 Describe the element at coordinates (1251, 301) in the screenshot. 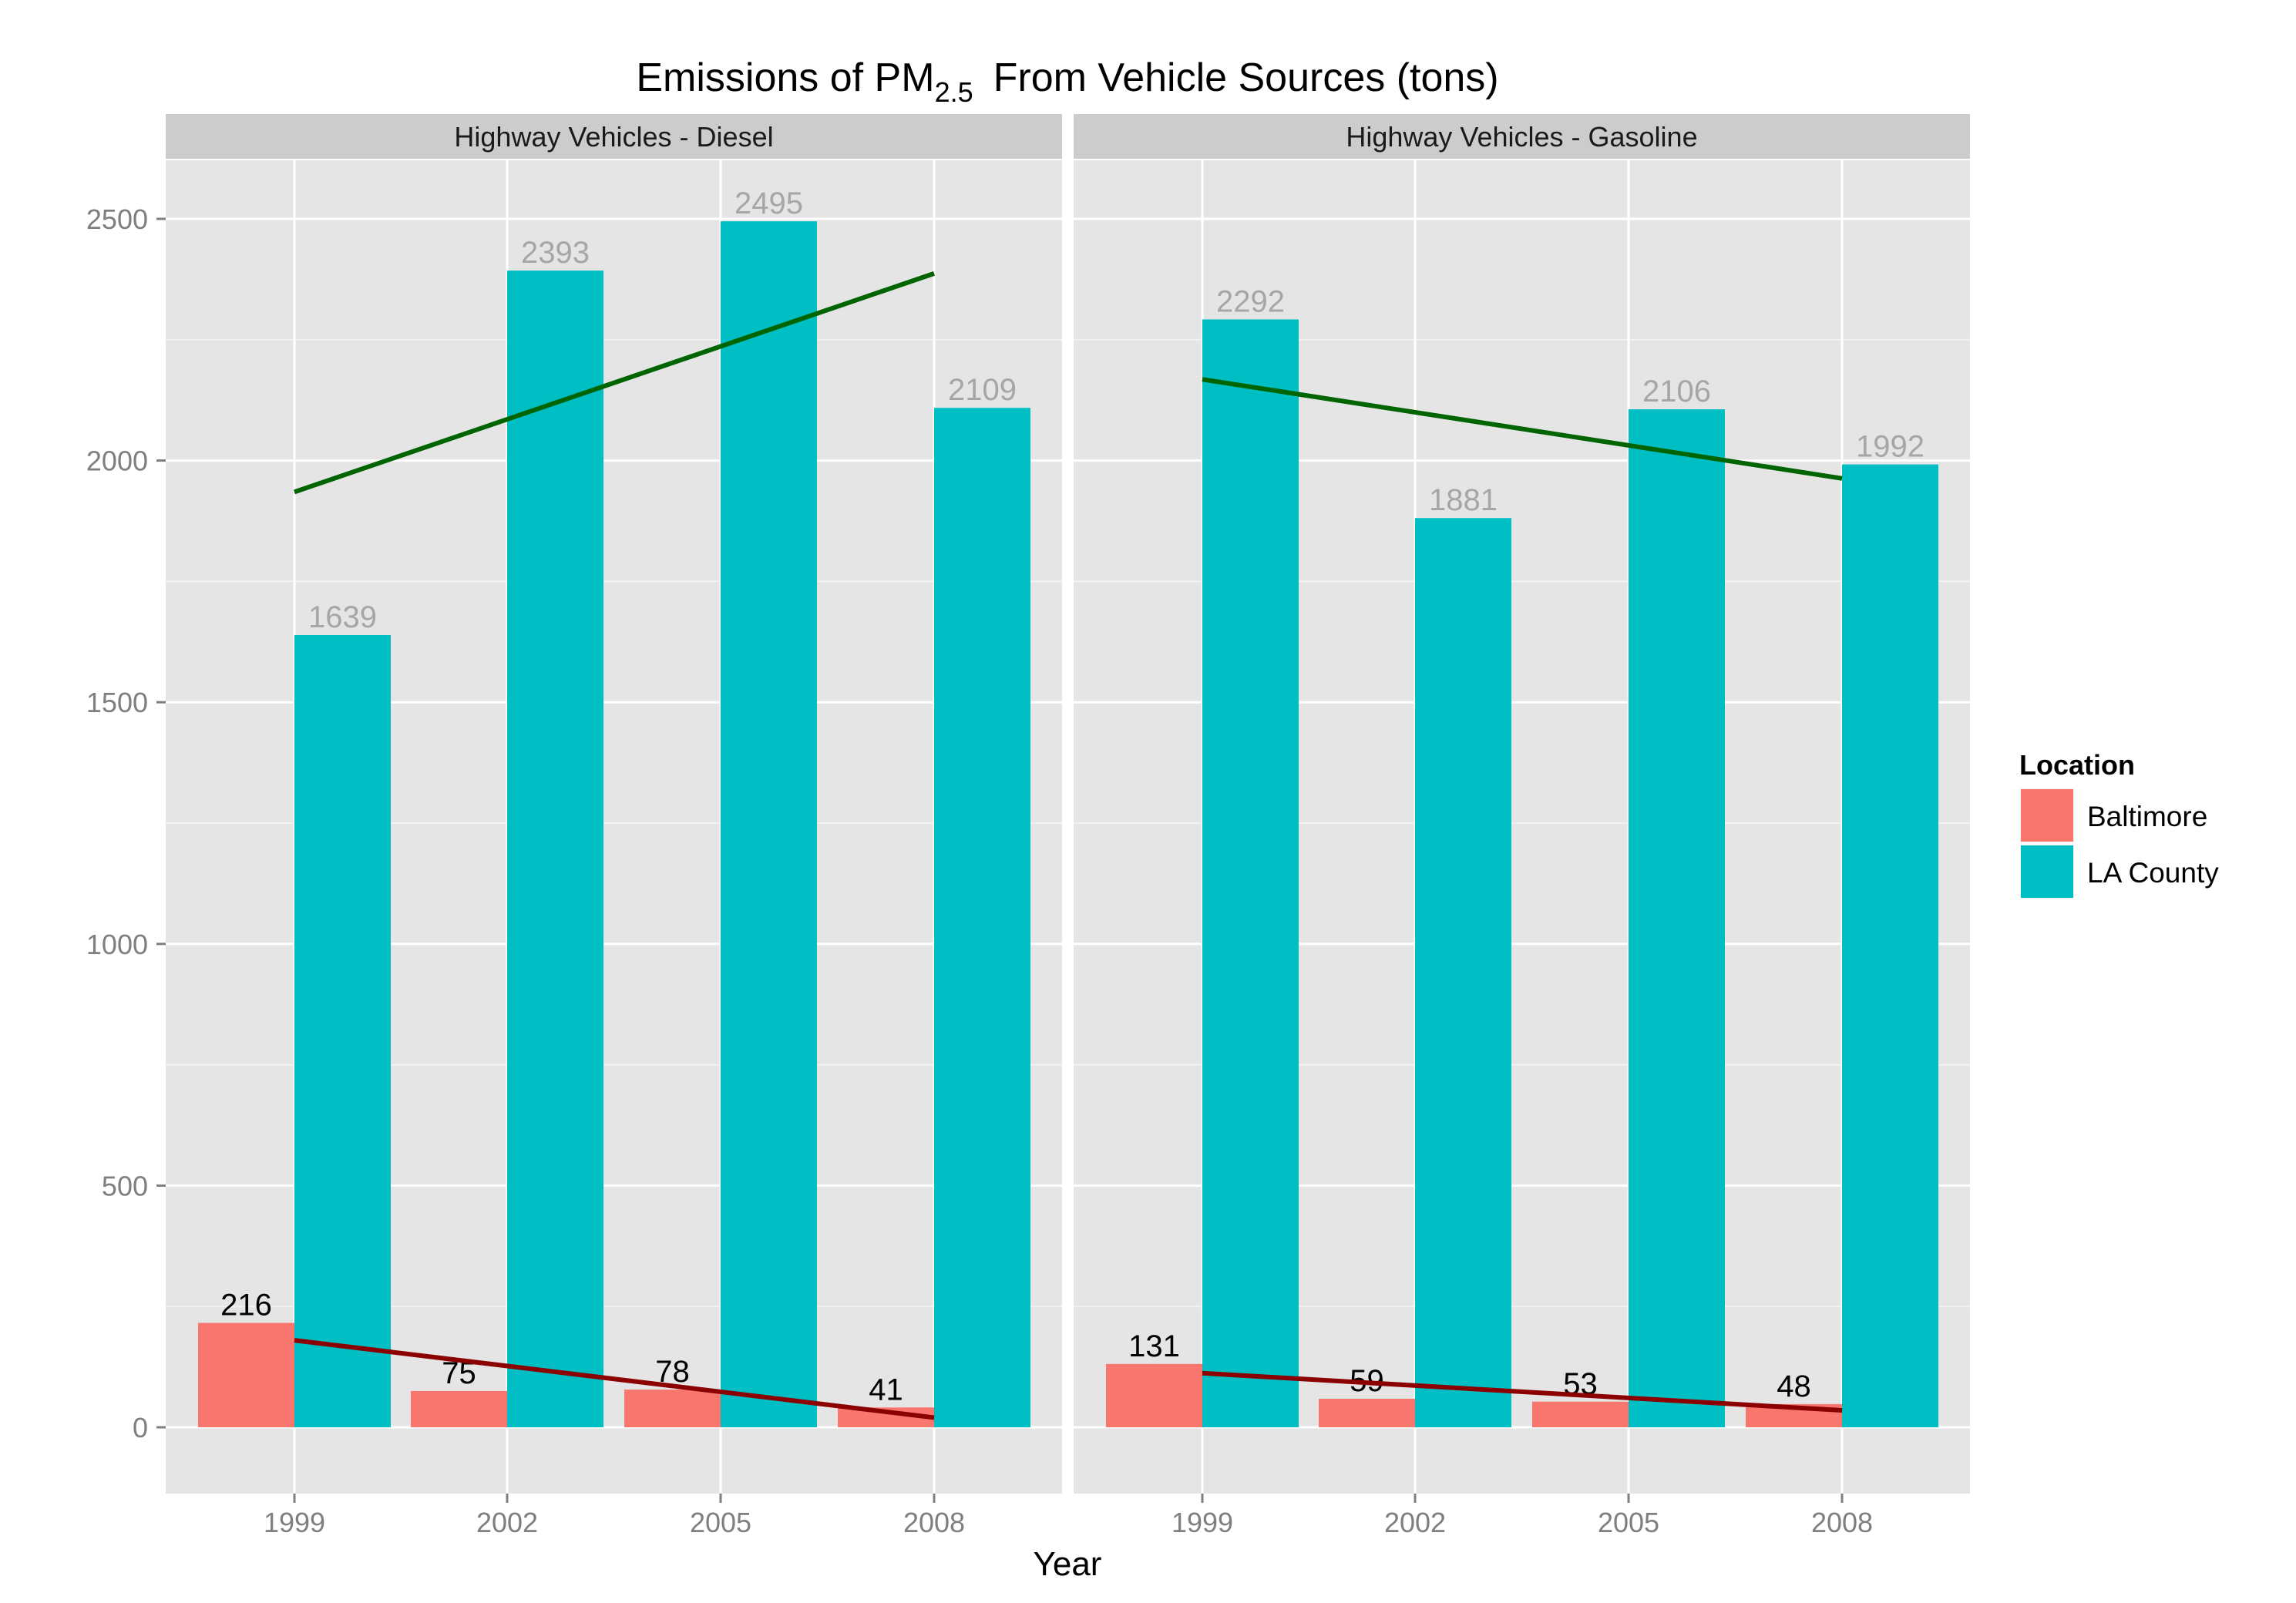

I see `data-label: 2292` at that location.